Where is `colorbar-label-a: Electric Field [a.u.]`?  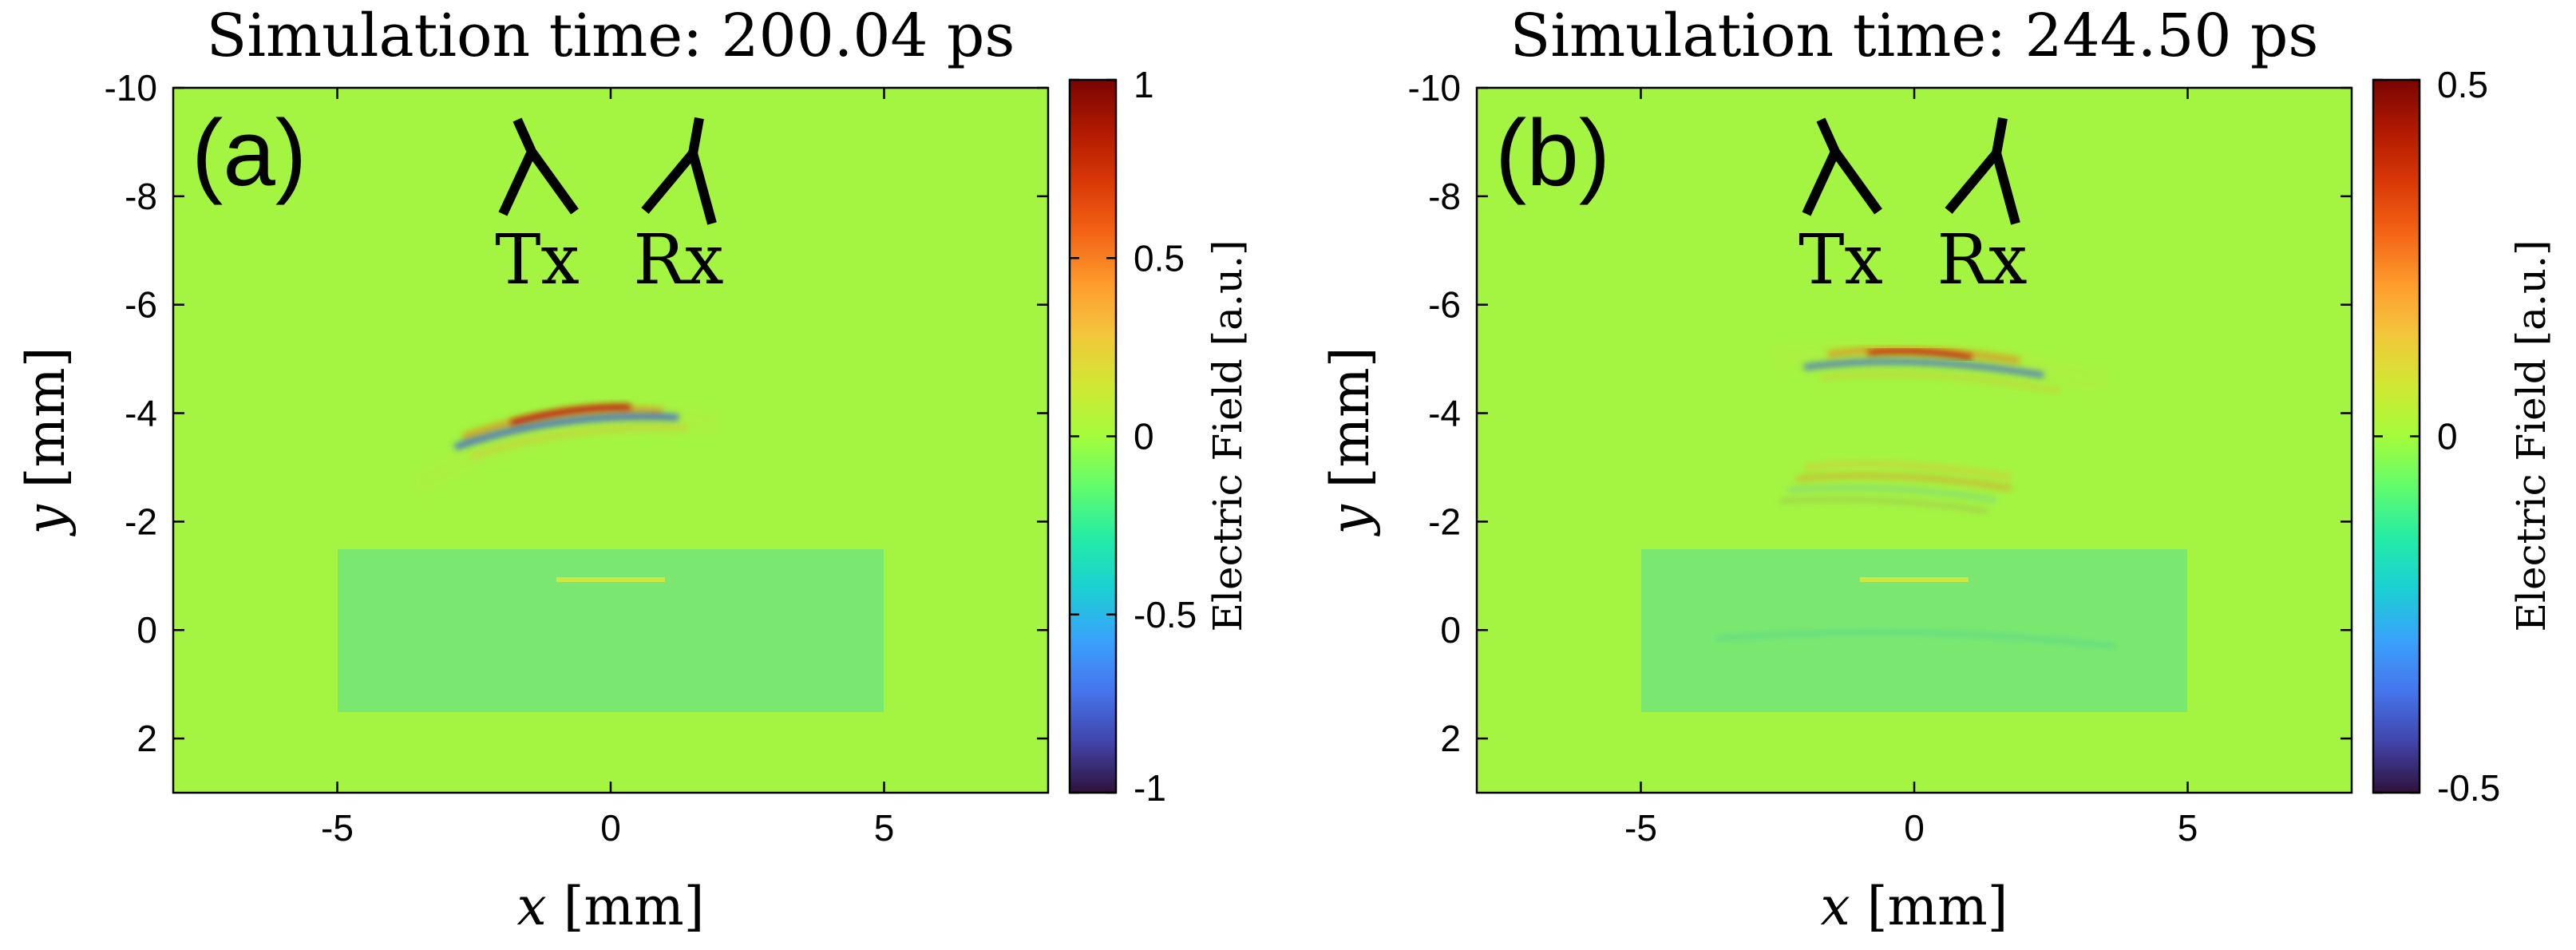 colorbar-label-a: Electric Field [a.u.] is located at coordinates (1228, 436).